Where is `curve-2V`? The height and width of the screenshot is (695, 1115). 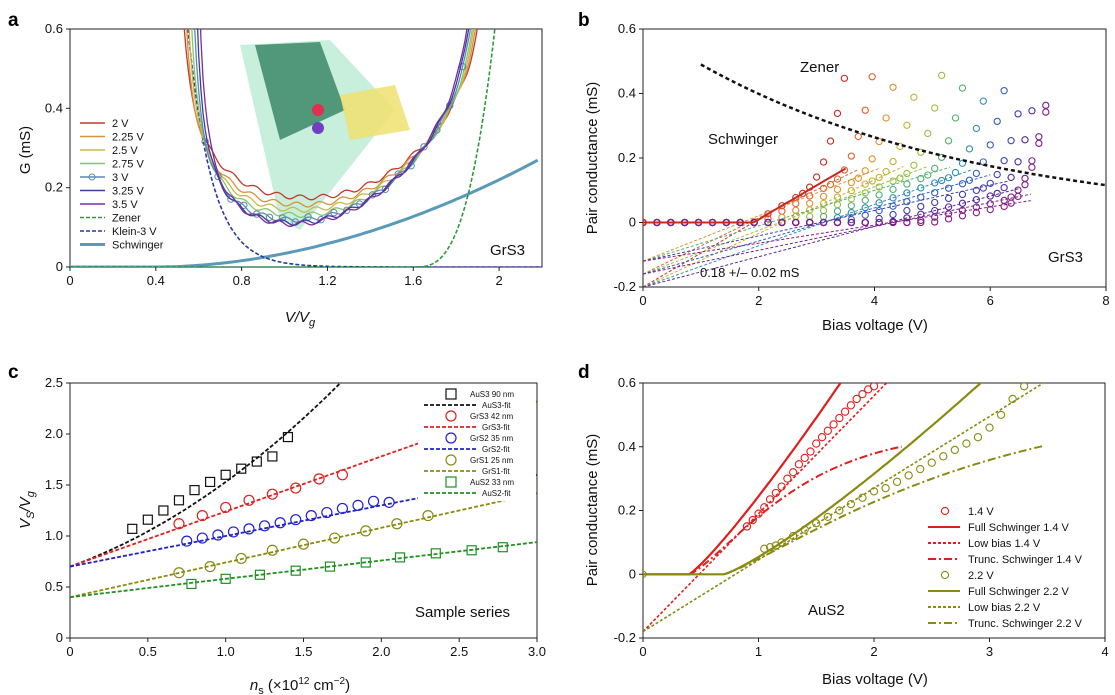
curve-2V is located at coordinates (330, 115).